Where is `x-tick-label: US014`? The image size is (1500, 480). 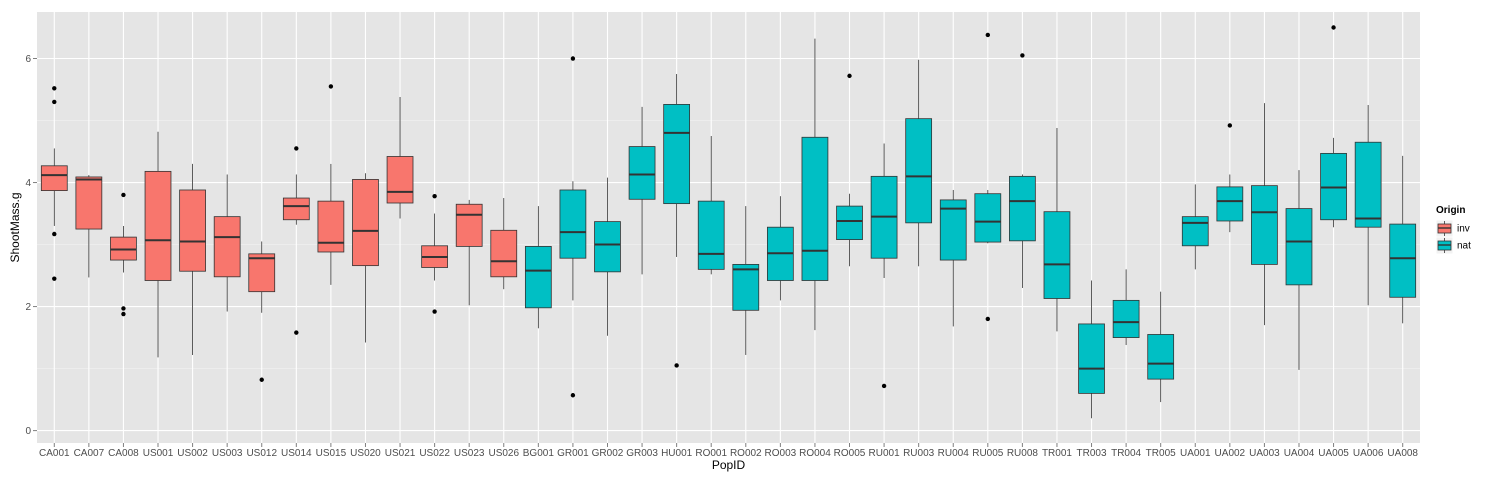
x-tick-label: US014 is located at coordinates (296, 453).